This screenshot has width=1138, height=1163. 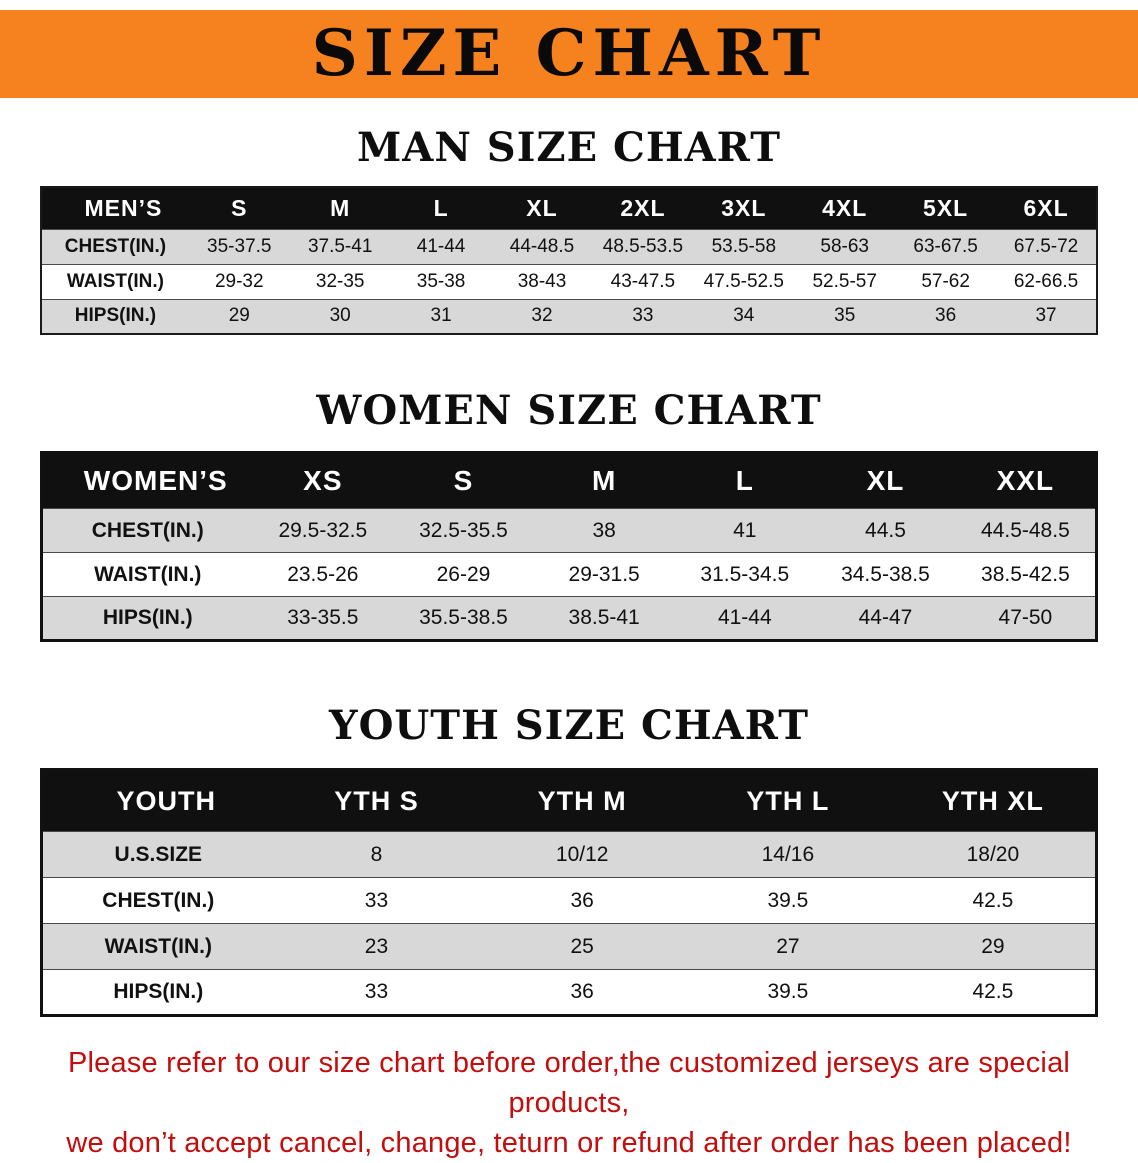 What do you see at coordinates (157, 800) in the screenshot?
I see `table-corner-label: YOUTH` at bounding box center [157, 800].